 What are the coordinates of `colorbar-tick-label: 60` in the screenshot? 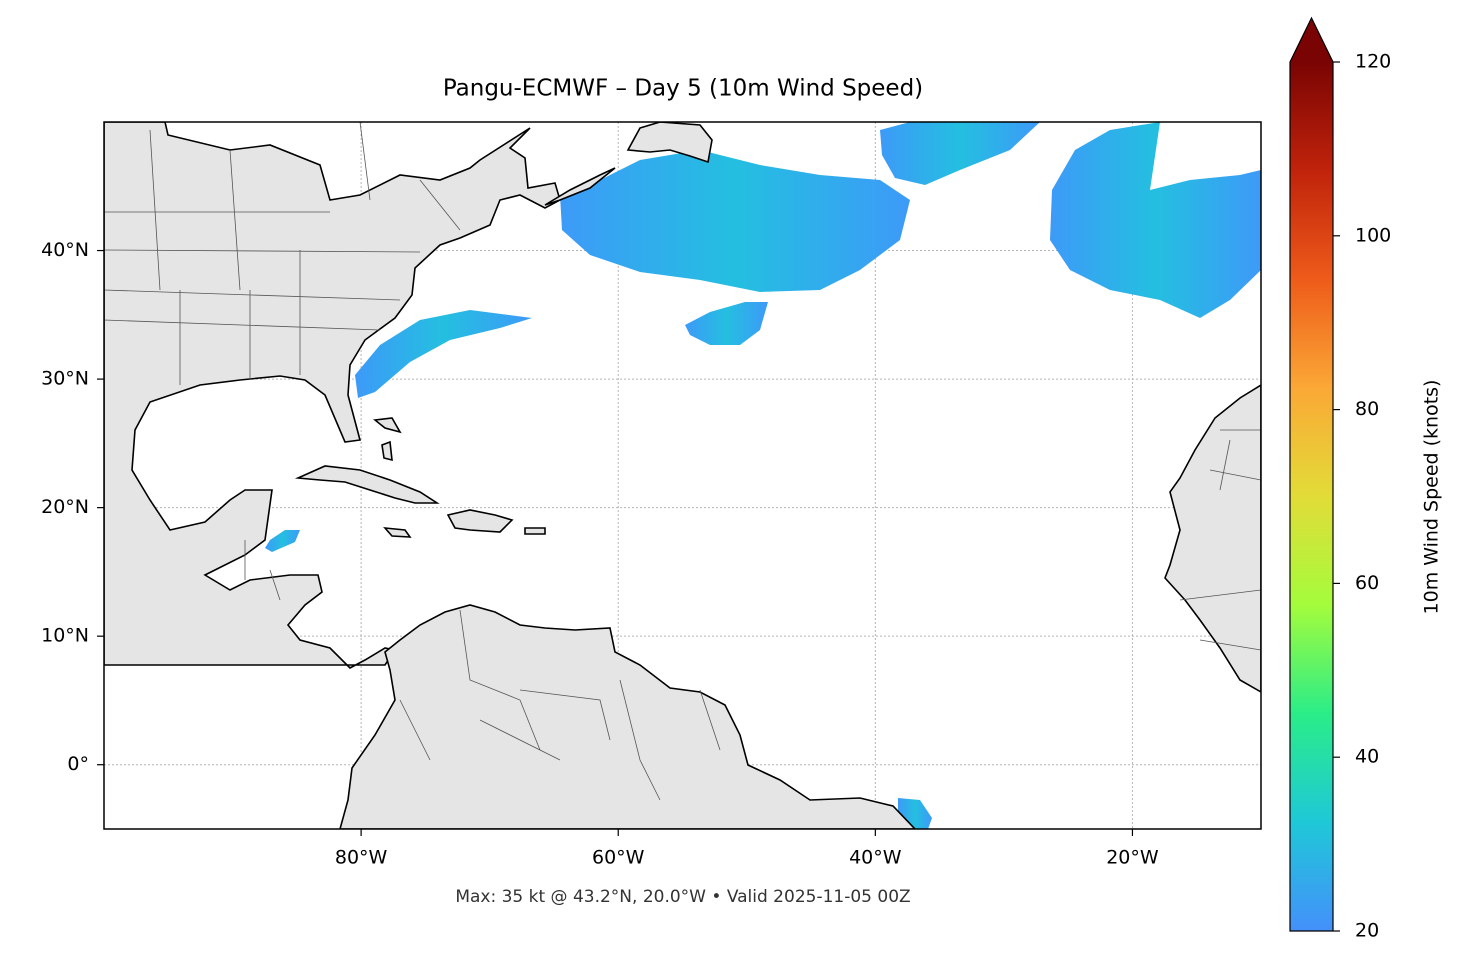 It's located at (1367, 583).